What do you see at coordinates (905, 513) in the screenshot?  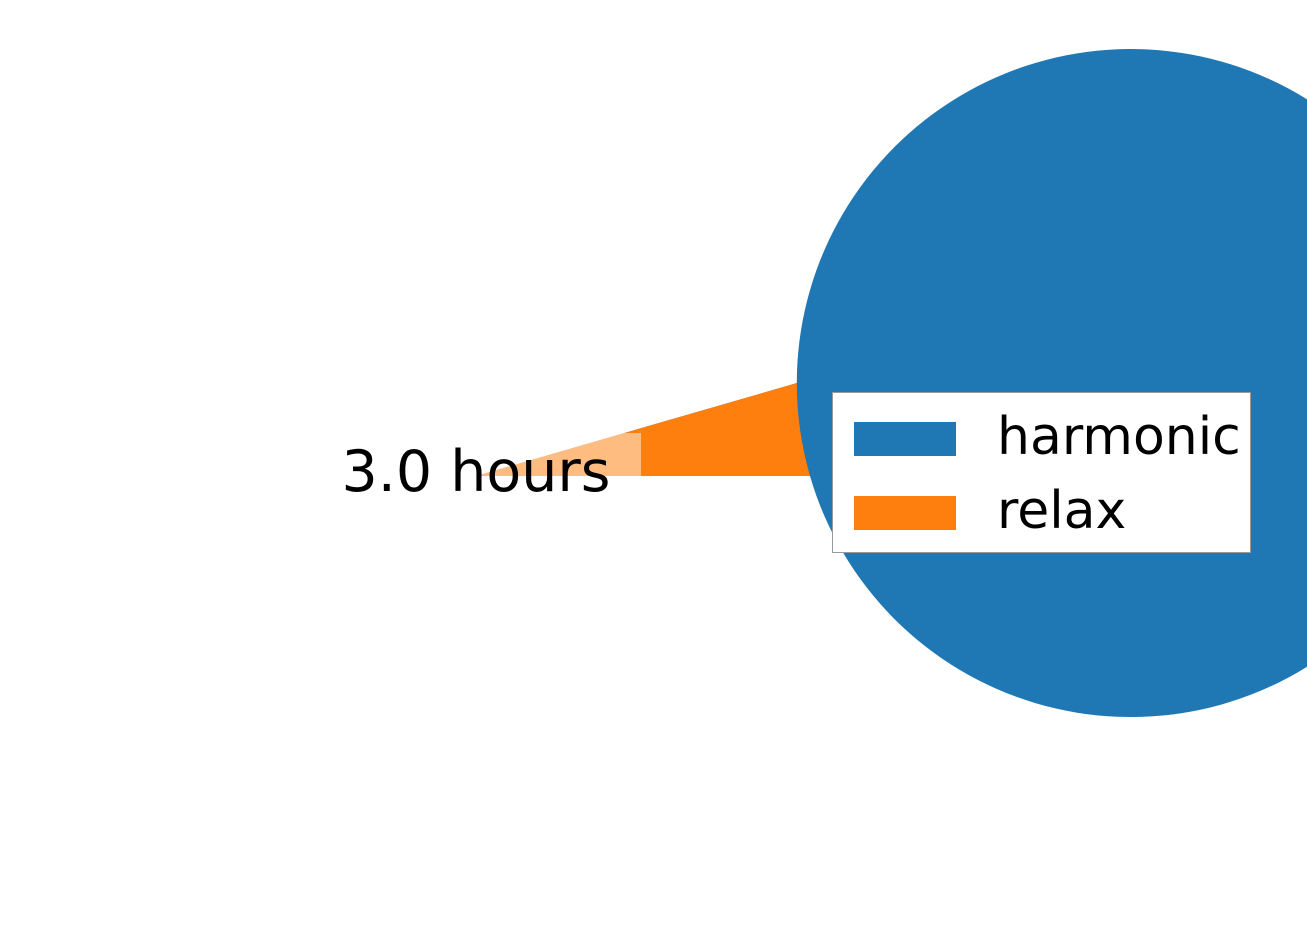 I see `legend-color-swatch-relax` at bounding box center [905, 513].